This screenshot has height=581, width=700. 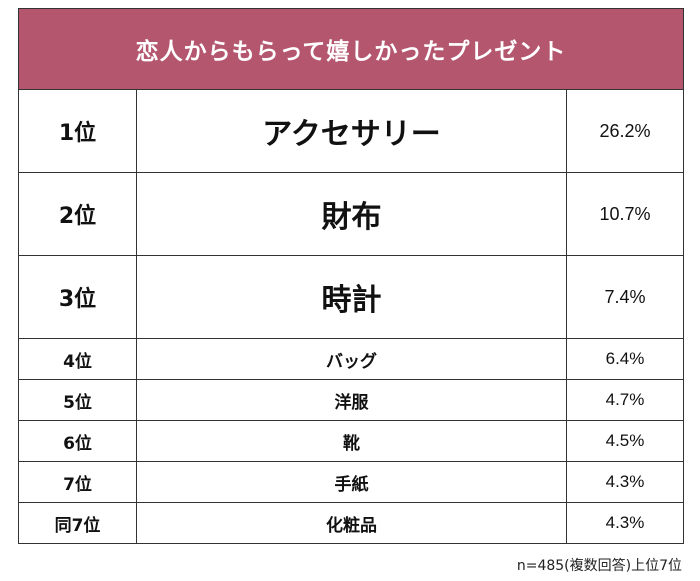 What do you see at coordinates (625, 131) in the screenshot?
I see `percent-cell: 26.2%` at bounding box center [625, 131].